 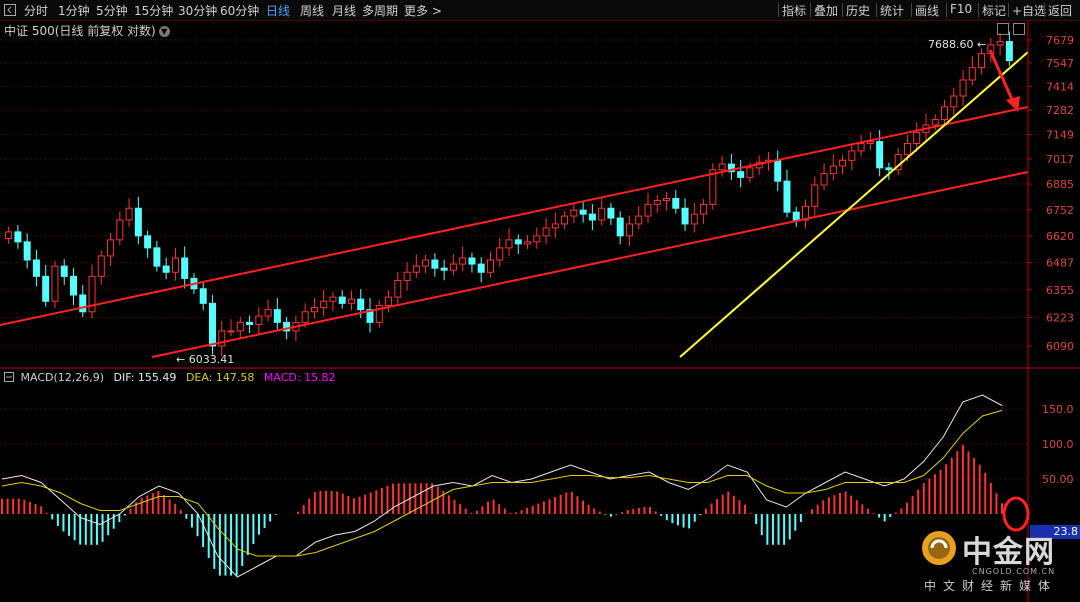 What do you see at coordinates (380, 11) in the screenshot?
I see `period-tab-9: 多周期` at bounding box center [380, 11].